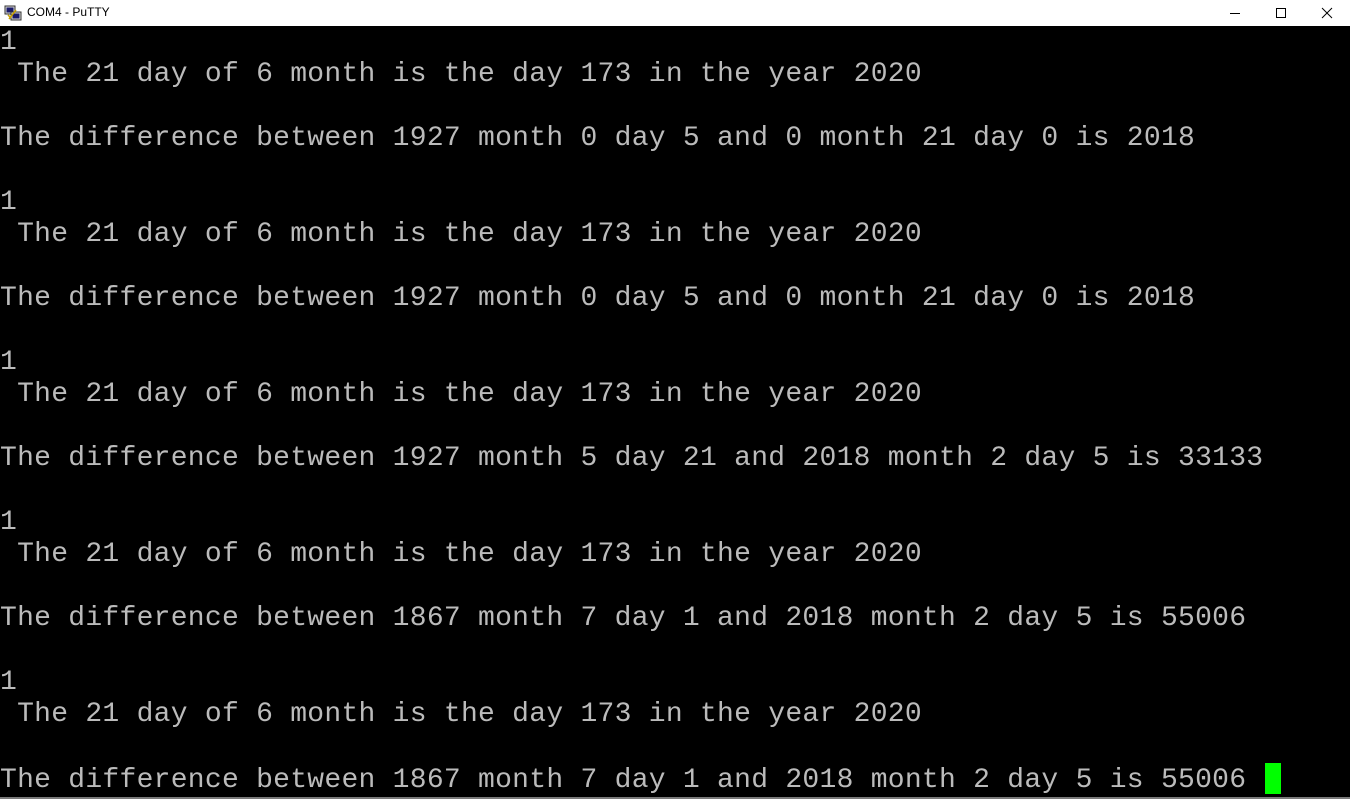  I want to click on minimize-button, so click(1235, 13).